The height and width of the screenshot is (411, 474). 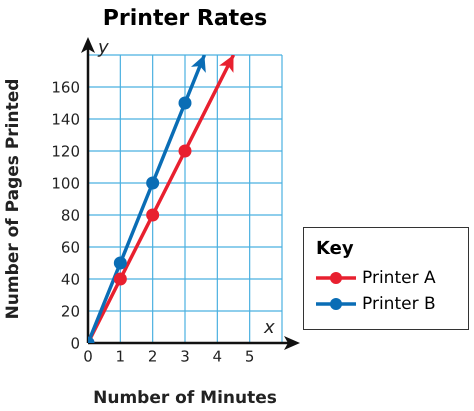 What do you see at coordinates (13, 199) in the screenshot?
I see `y-axis-title: Number of Pages Printed` at bounding box center [13, 199].